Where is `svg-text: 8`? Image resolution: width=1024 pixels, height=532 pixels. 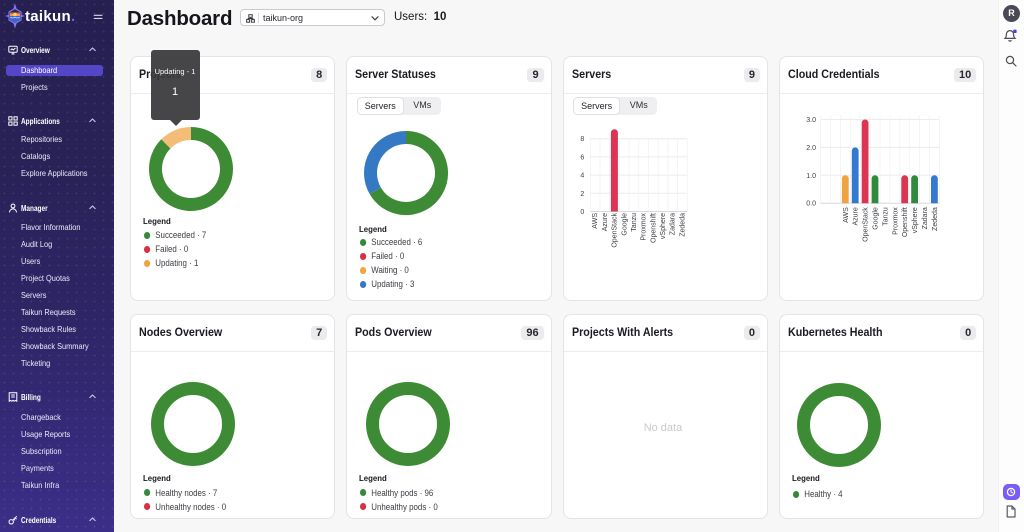 svg-text: 8 is located at coordinates (582, 139).